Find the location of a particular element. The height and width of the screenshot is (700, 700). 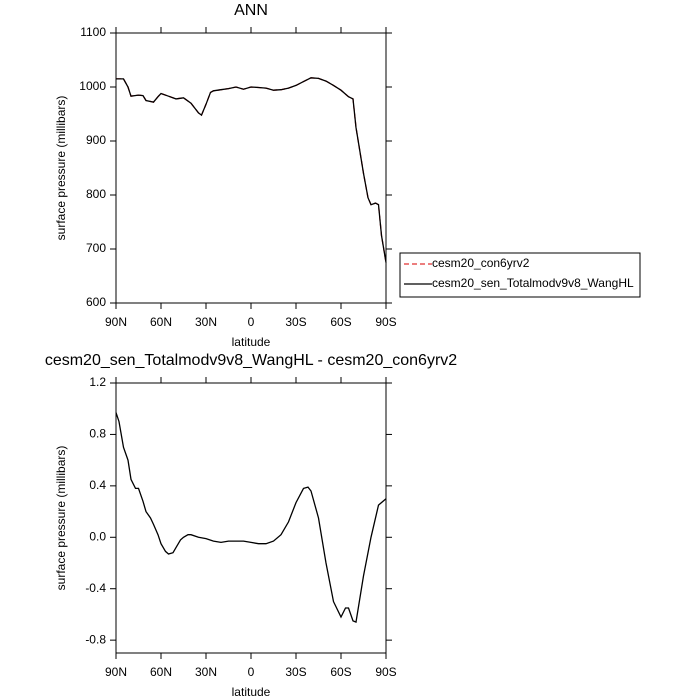

legend-box is located at coordinates (520, 275).